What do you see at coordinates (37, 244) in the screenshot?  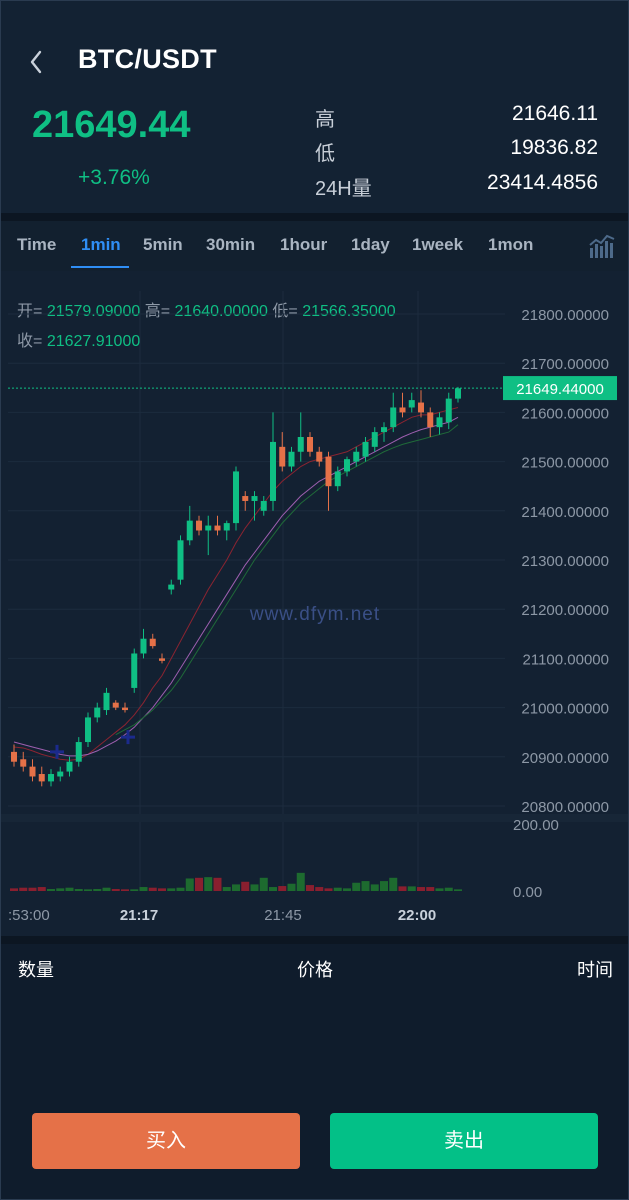 I see `tab-time: Time` at bounding box center [37, 244].